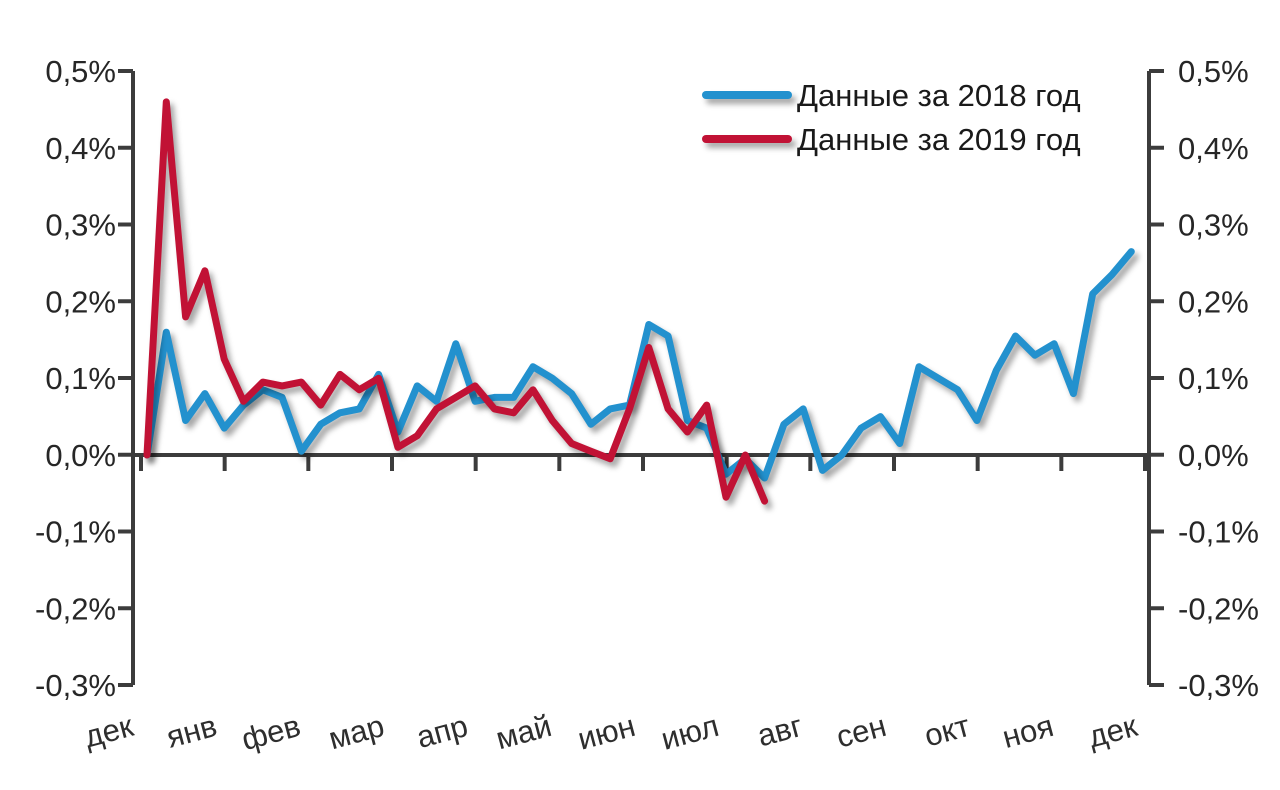  What do you see at coordinates (356, 732) in the screenshot?
I see `x-axis-month-label: мар` at bounding box center [356, 732].